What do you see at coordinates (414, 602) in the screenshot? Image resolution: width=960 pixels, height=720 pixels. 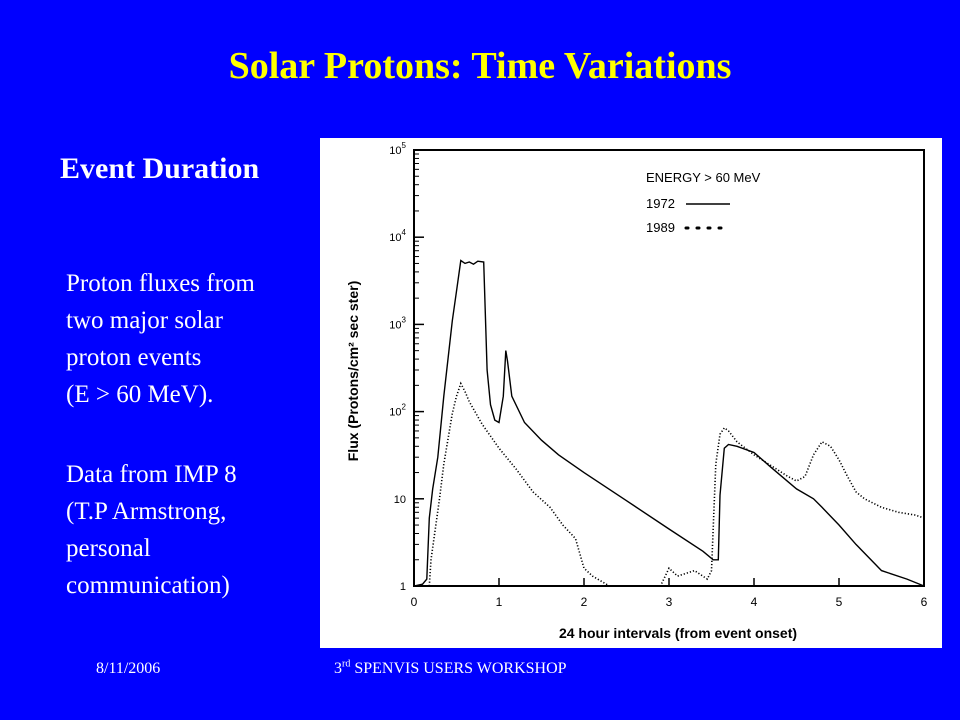 I see `x-tick-label: 0` at bounding box center [414, 602].